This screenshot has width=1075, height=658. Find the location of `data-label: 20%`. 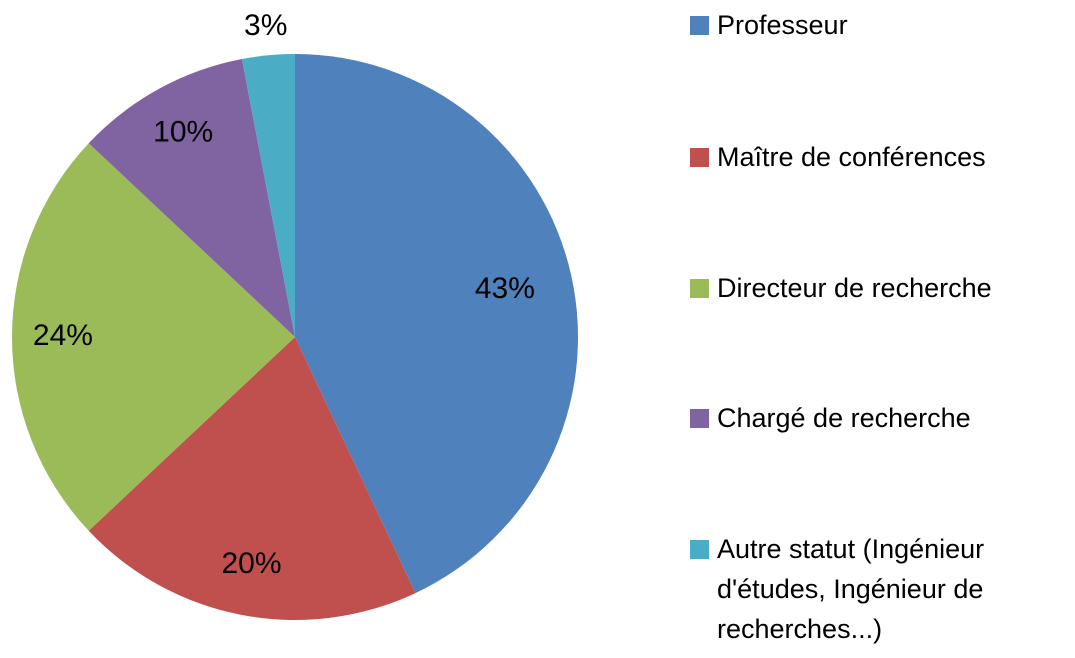

data-label: 20% is located at coordinates (251, 563).